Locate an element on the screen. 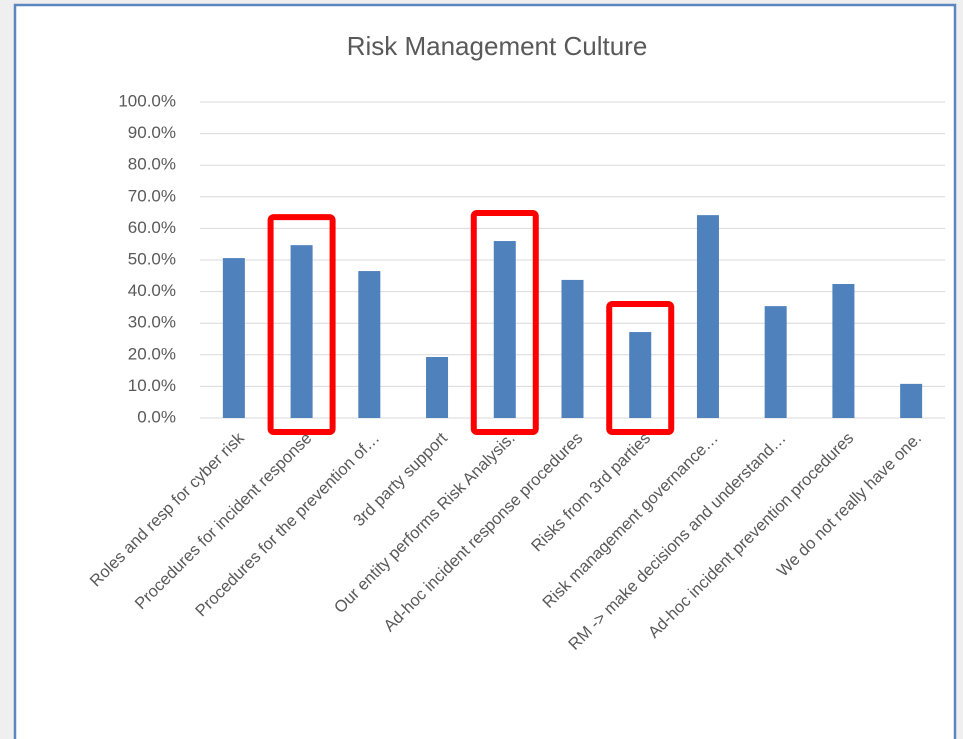  y-tick-label: 40.0% is located at coordinates (152, 290).